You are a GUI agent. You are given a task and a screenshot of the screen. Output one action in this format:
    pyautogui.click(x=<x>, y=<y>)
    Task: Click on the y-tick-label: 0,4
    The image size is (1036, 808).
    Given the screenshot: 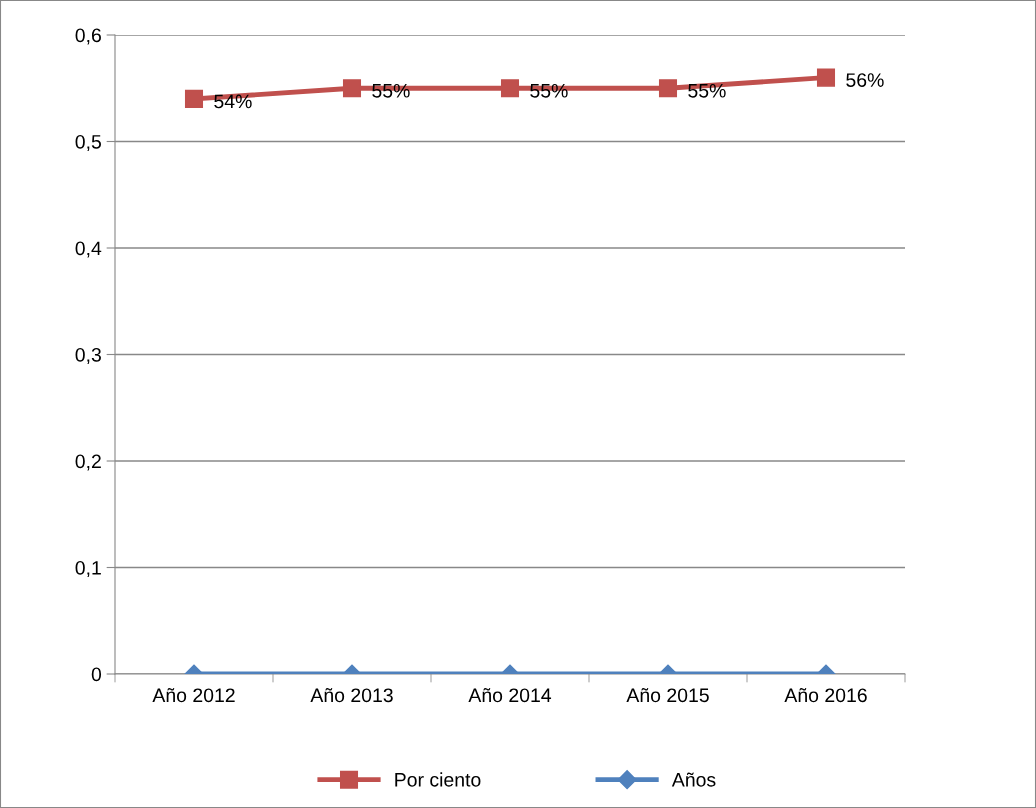 What is the action you would take?
    pyautogui.click(x=88, y=249)
    